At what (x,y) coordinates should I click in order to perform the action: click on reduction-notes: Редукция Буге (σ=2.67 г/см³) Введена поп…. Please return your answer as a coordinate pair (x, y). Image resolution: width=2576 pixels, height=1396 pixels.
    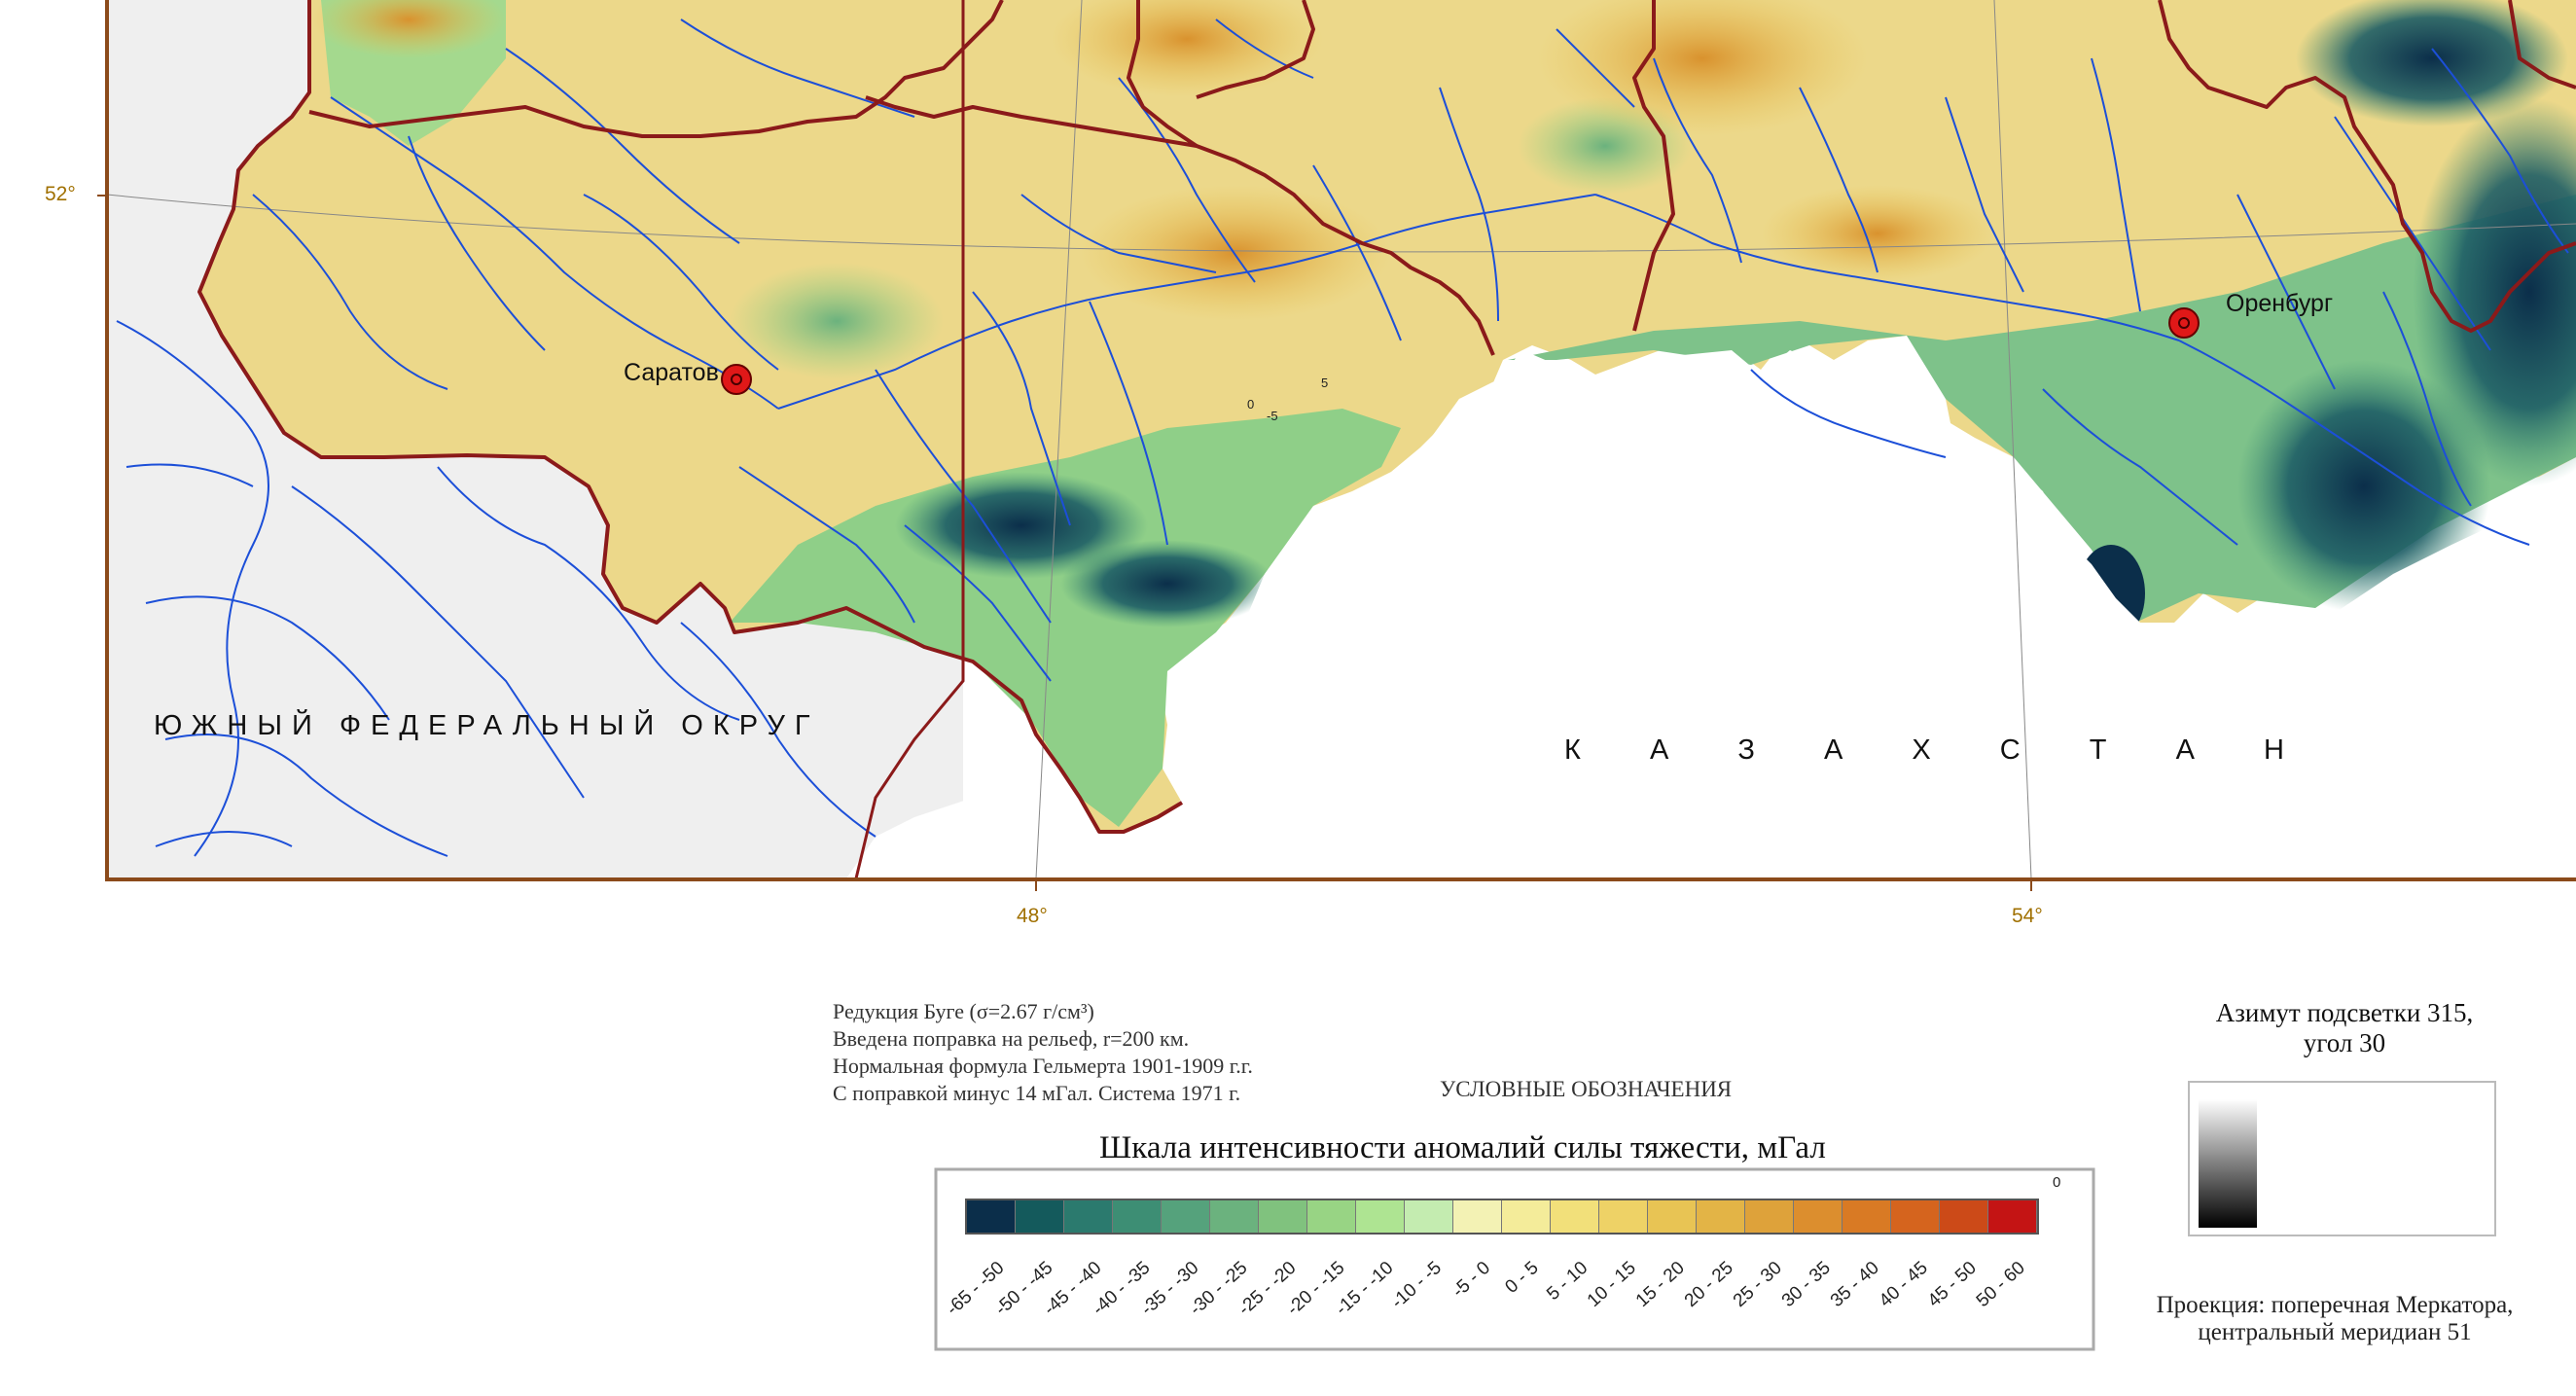
    Looking at the image, I should click on (1043, 1053).